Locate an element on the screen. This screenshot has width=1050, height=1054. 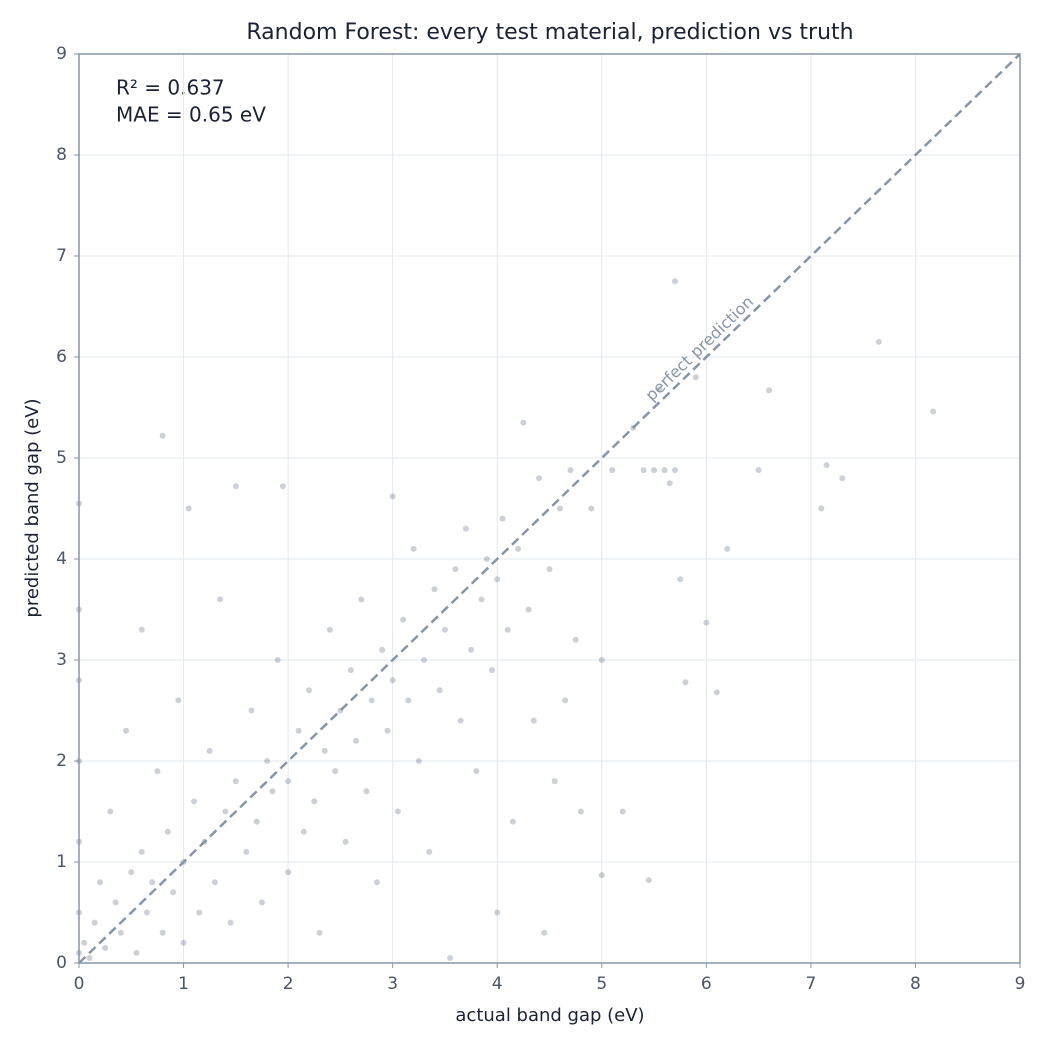
y-tick-label: 5 is located at coordinates (61, 458).